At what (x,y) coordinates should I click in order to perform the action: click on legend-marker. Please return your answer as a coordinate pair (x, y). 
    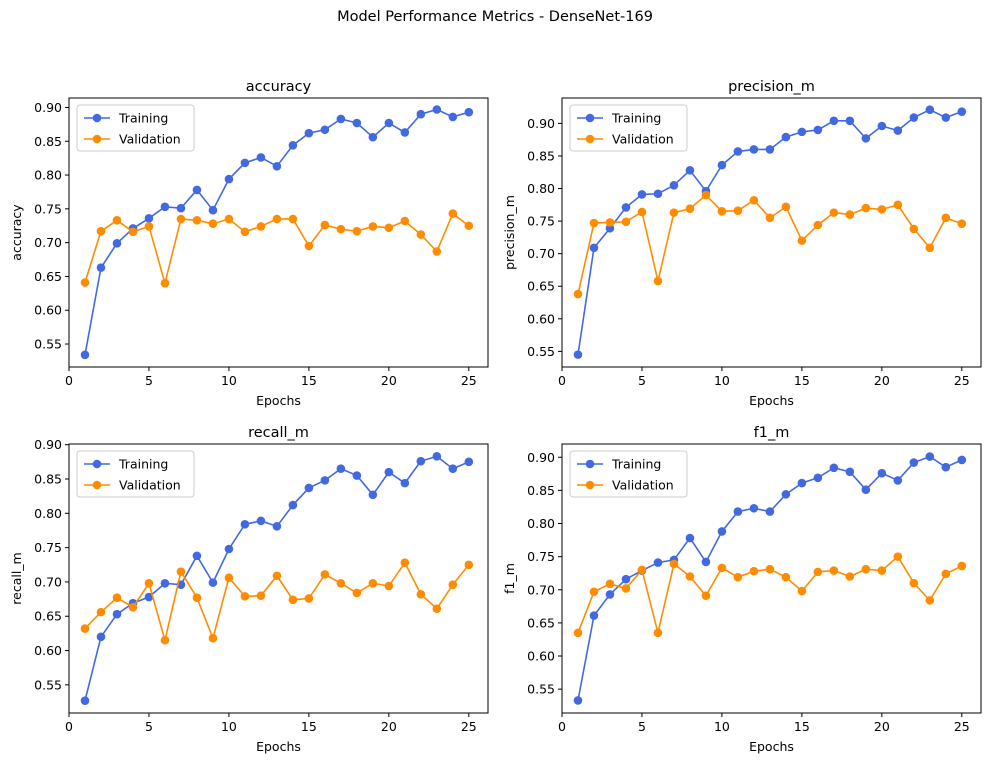
    Looking at the image, I should click on (590, 464).